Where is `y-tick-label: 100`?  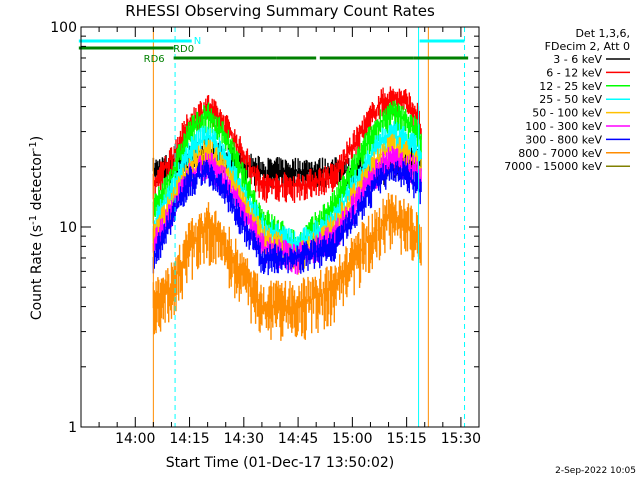 y-tick-label: 100 is located at coordinates (63, 28).